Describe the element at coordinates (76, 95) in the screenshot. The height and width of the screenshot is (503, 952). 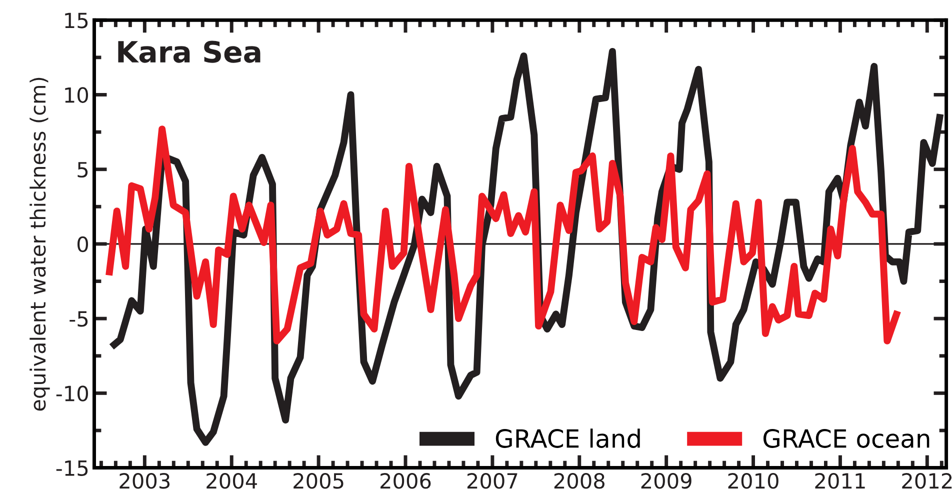
I see `y-tick-label: 10` at that location.